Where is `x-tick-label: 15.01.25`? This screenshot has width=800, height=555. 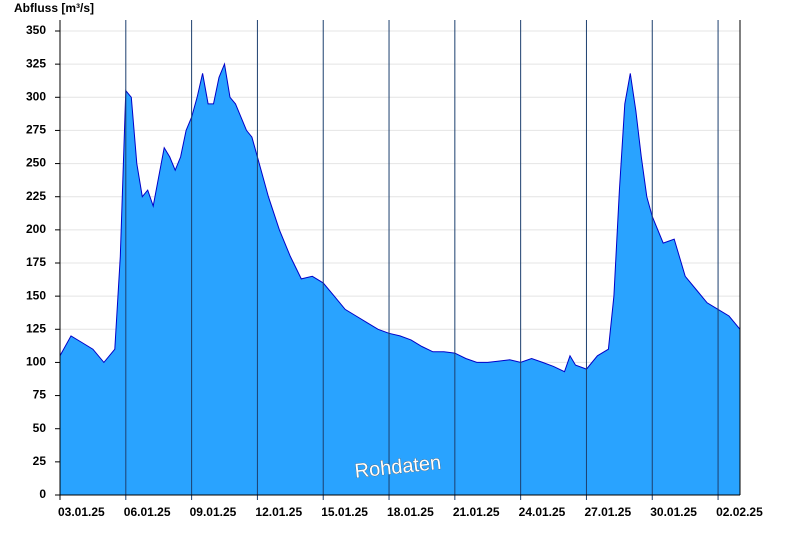
x-tick-label: 15.01.25 is located at coordinates (344, 512).